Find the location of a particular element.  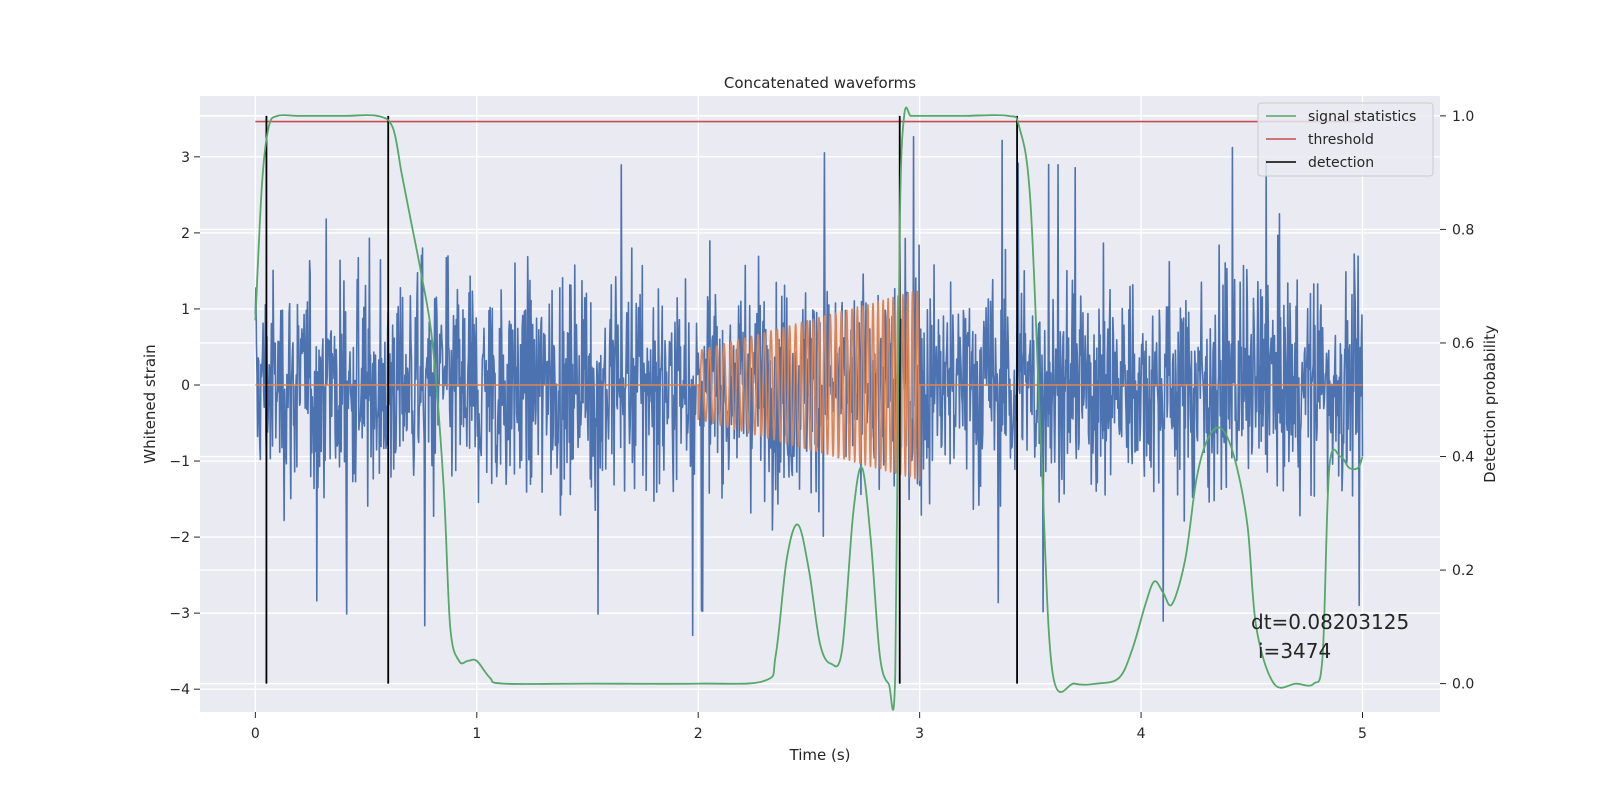

x-tick-label: 2 is located at coordinates (698, 734).